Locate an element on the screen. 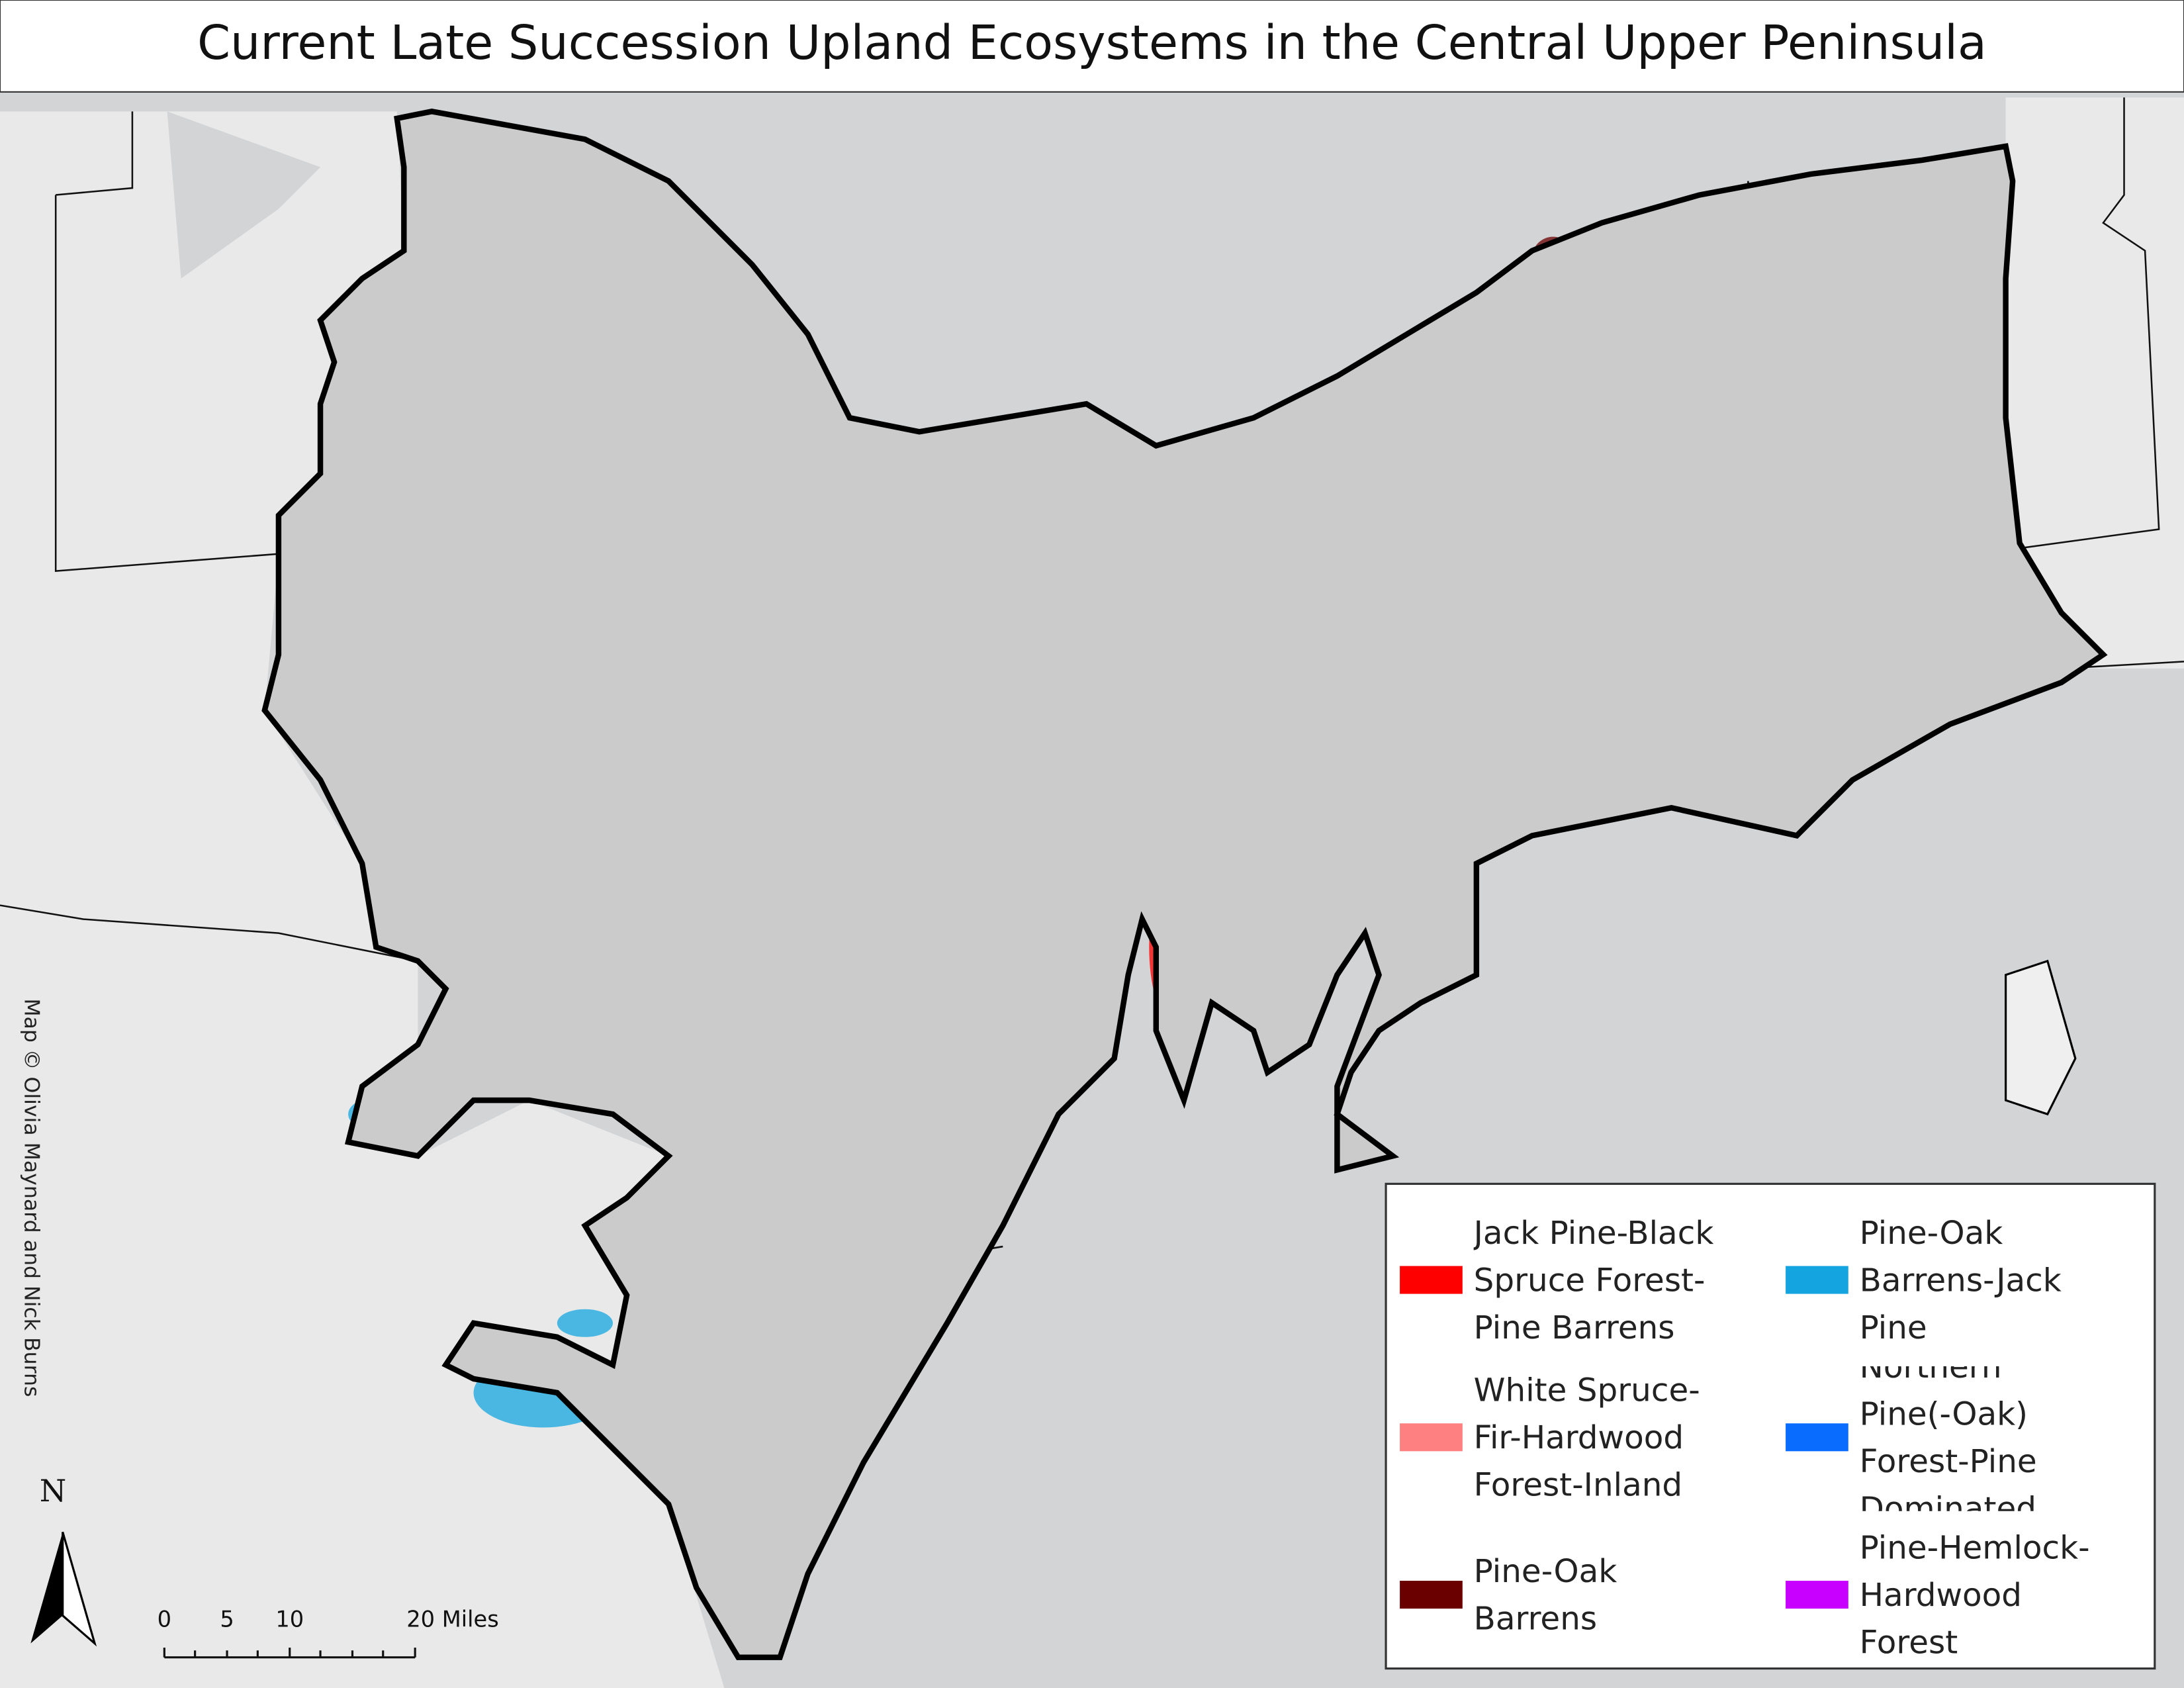 The image size is (2184, 1688). legend-label-box: Pine-Oak Barrens-Jack Pine is located at coordinates (1960, 1281).